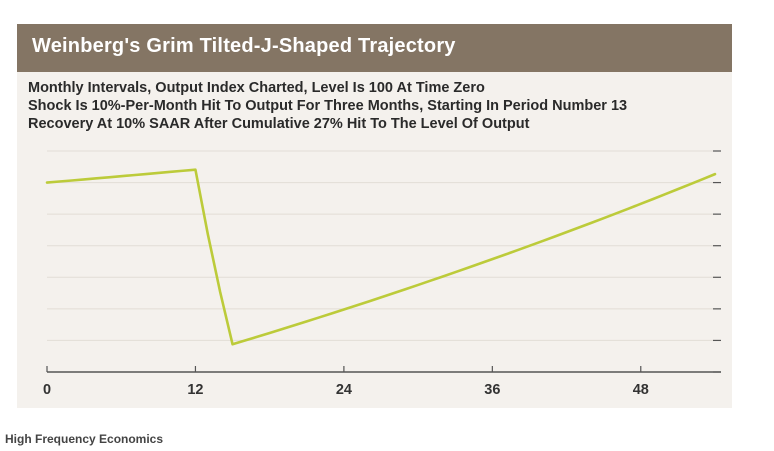 This screenshot has width=774, height=451. What do you see at coordinates (492, 390) in the screenshot?
I see `x-tick-label-36: 36` at bounding box center [492, 390].